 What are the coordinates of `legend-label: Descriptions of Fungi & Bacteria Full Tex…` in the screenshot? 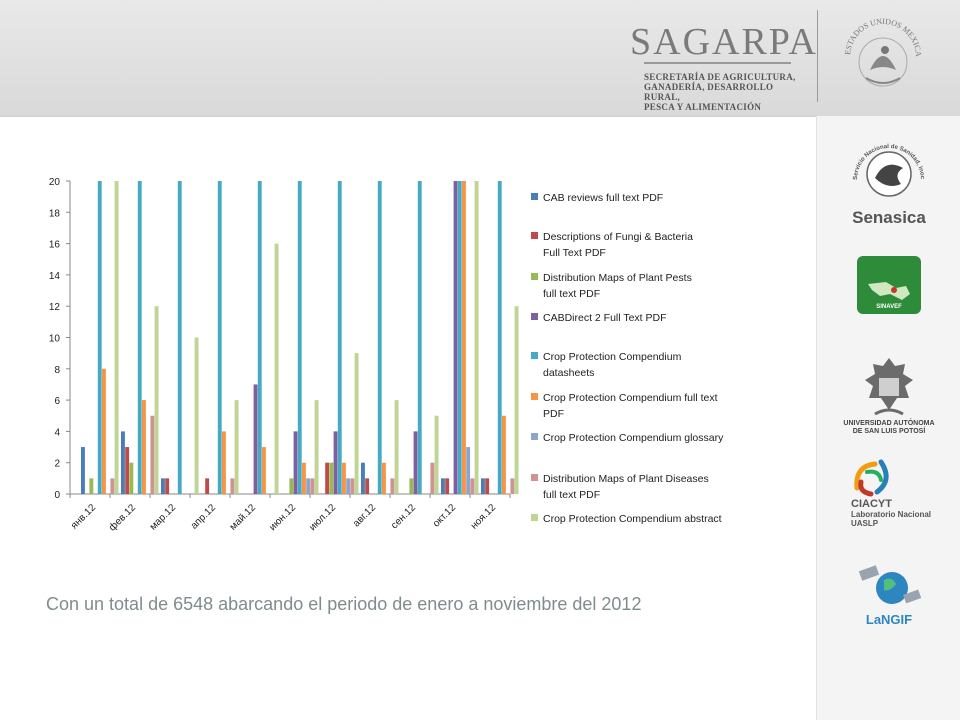 It's located at (618, 245).